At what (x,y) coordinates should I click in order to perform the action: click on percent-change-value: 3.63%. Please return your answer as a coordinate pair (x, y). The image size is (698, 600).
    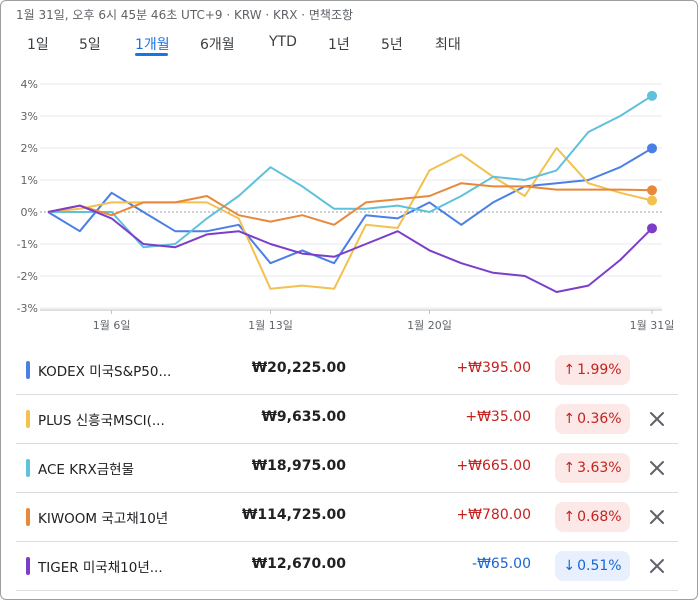
    Looking at the image, I should click on (599, 468).